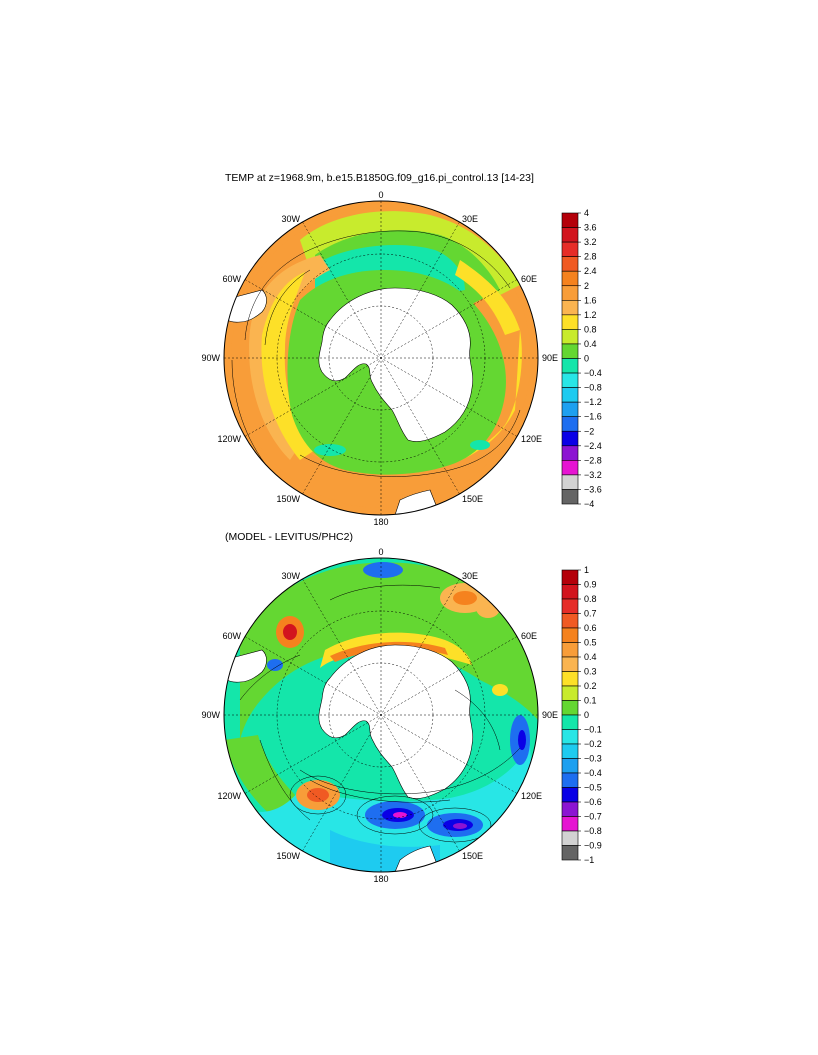  I want to click on bottom-colorbar-label: −0.6, so click(593, 802).